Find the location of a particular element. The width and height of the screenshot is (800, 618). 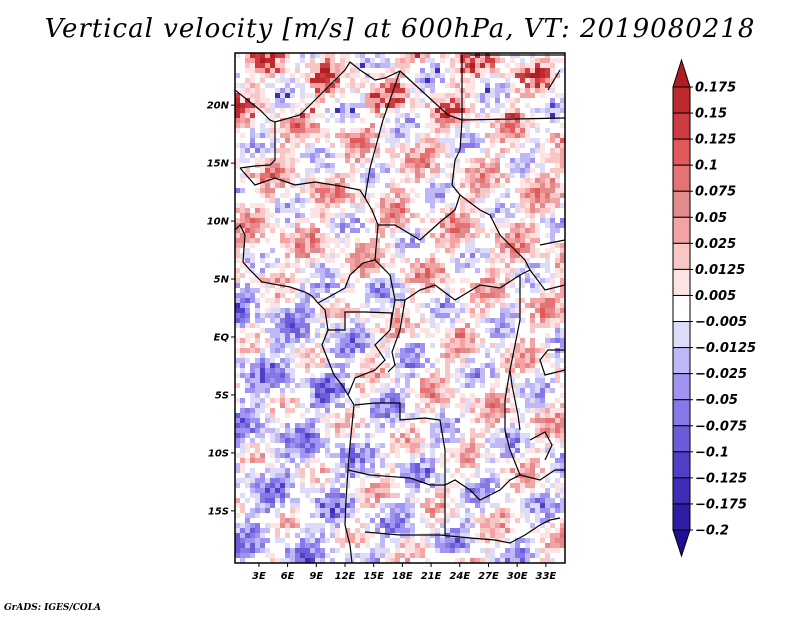

colorbar-label: 0.05 is located at coordinates (711, 218).